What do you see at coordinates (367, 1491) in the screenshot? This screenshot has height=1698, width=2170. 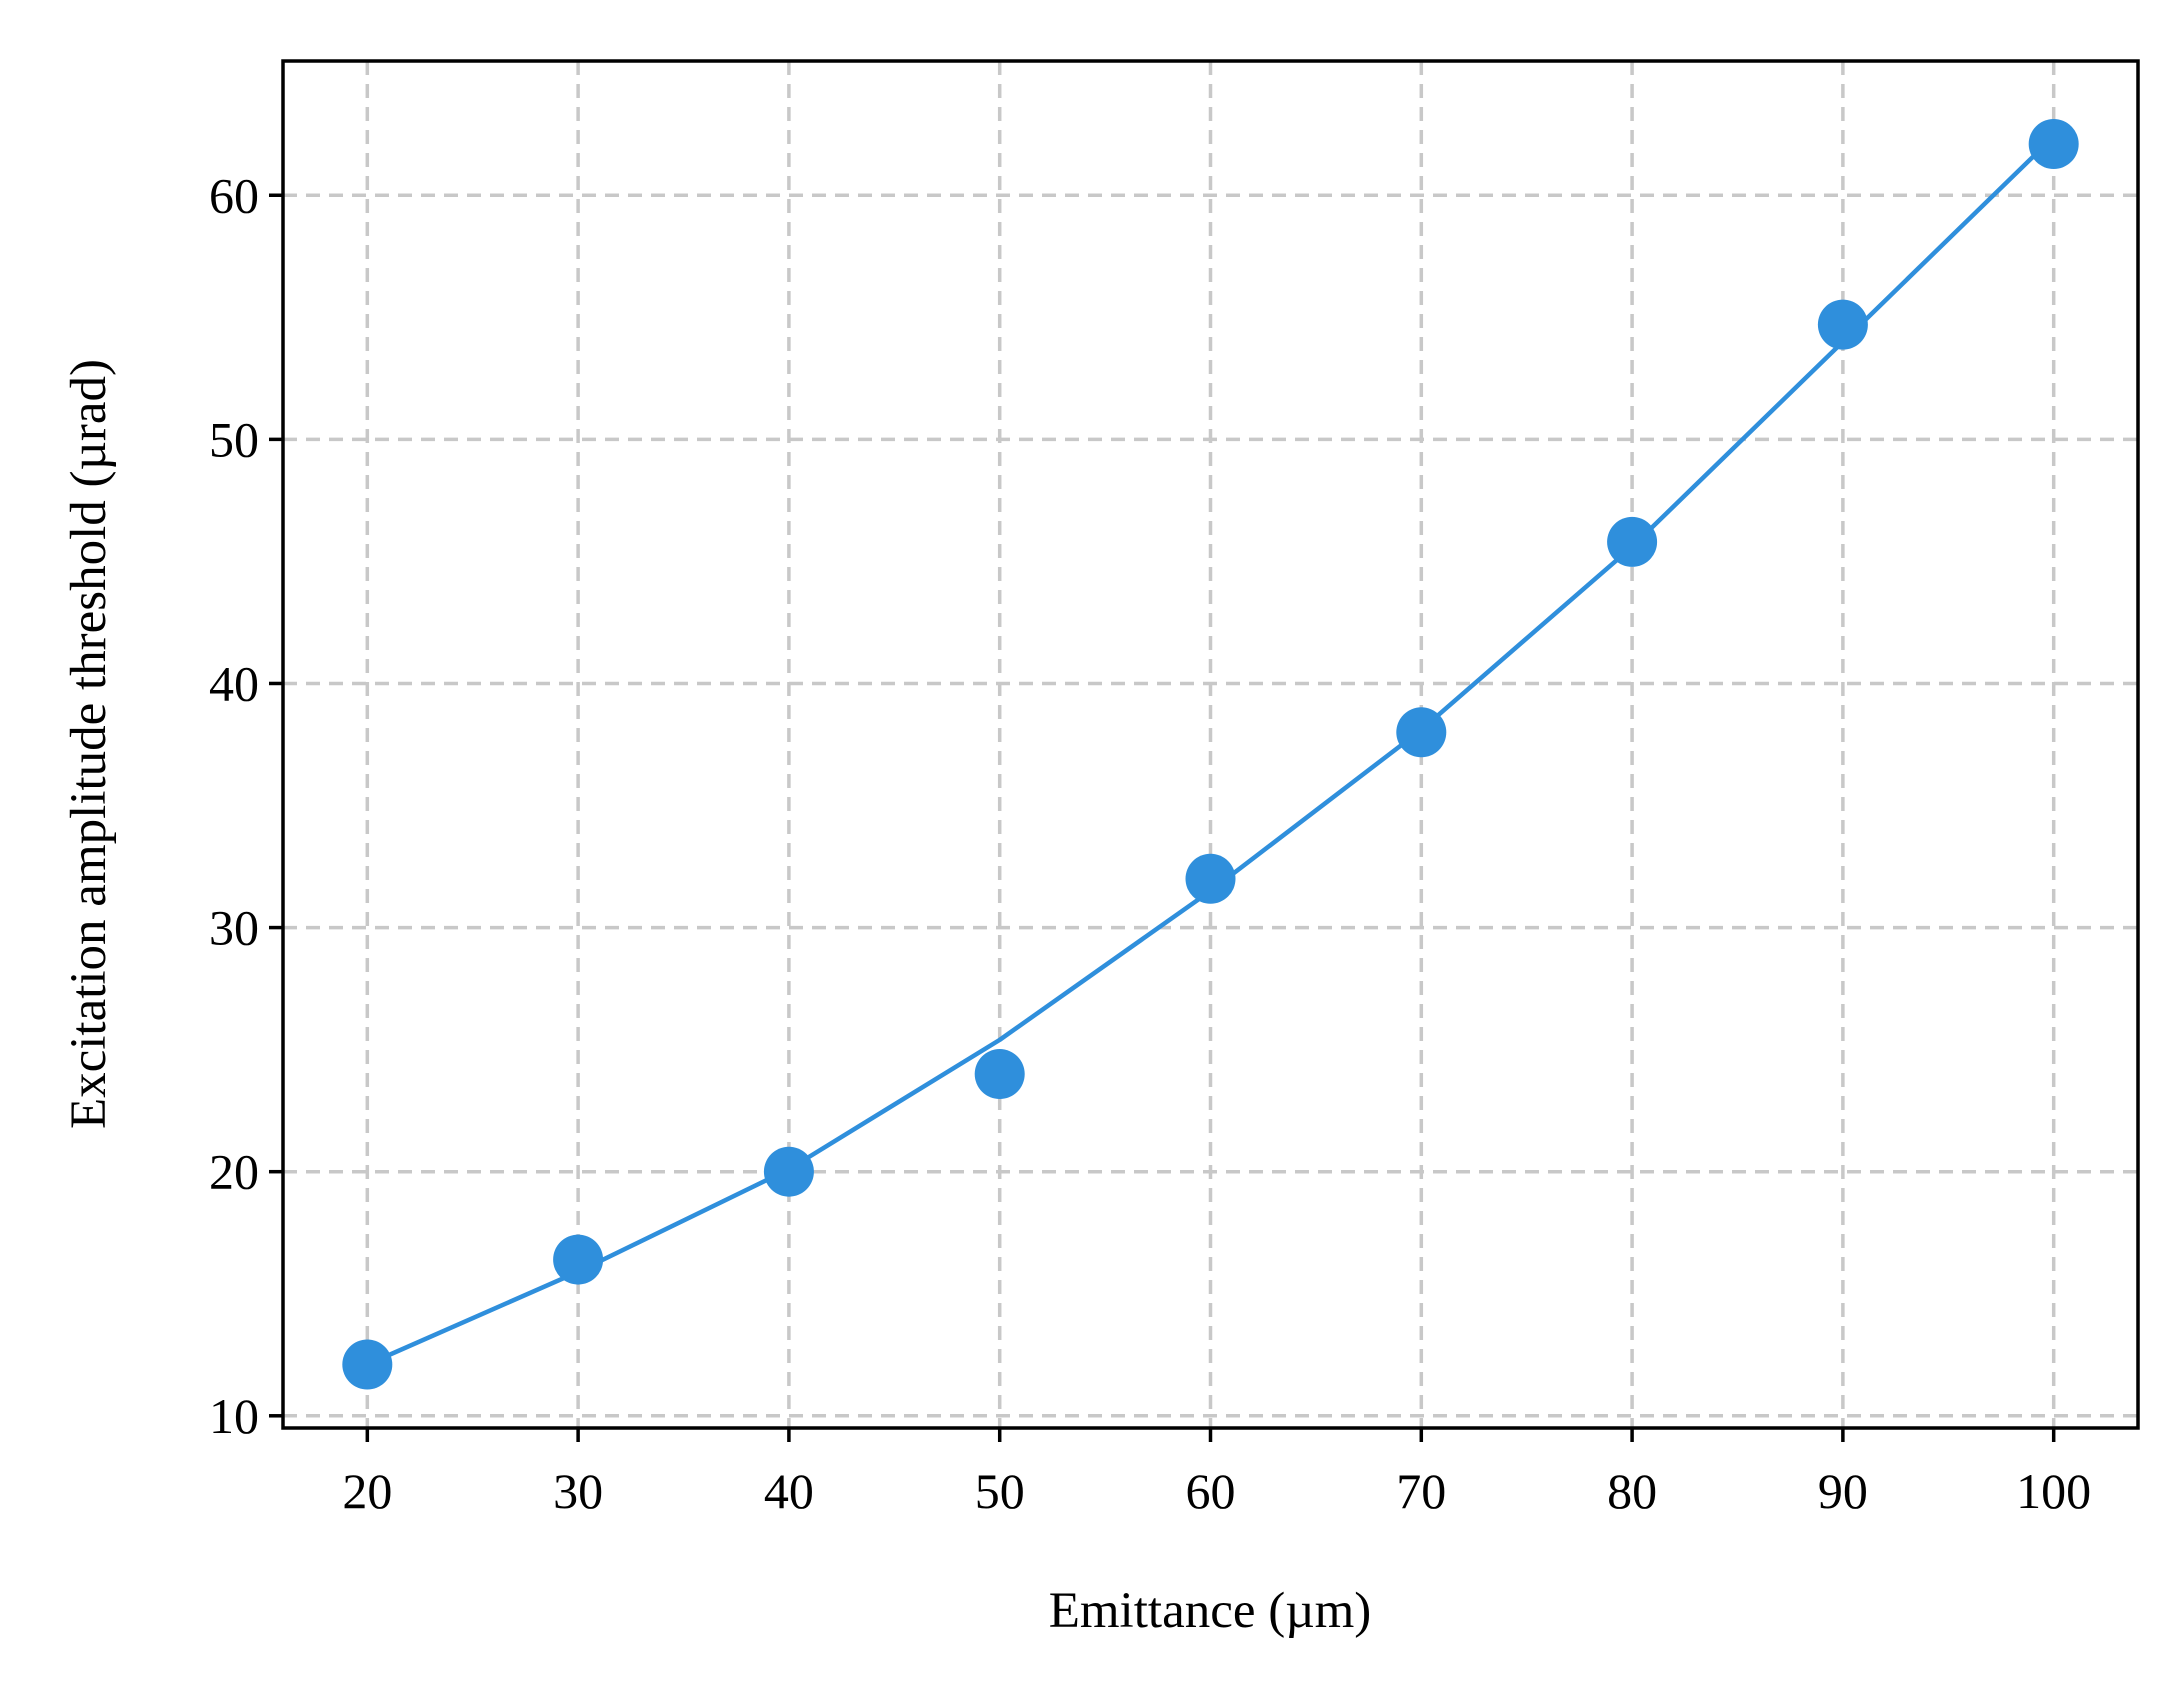 I see `x-tick-label: 20` at bounding box center [367, 1491].